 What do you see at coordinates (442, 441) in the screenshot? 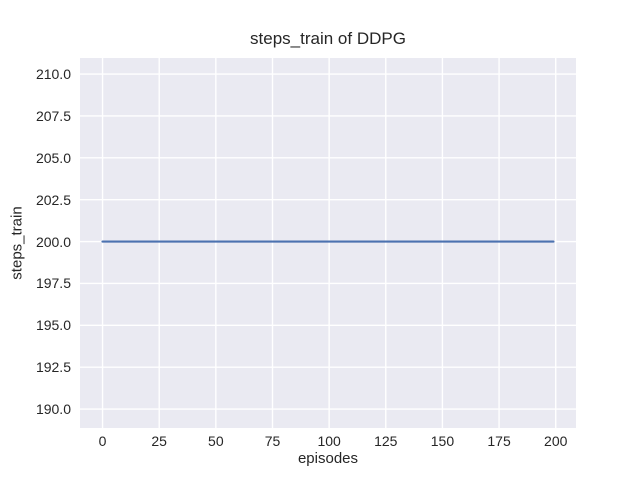
I see `x-tick-label: 150` at bounding box center [442, 441].